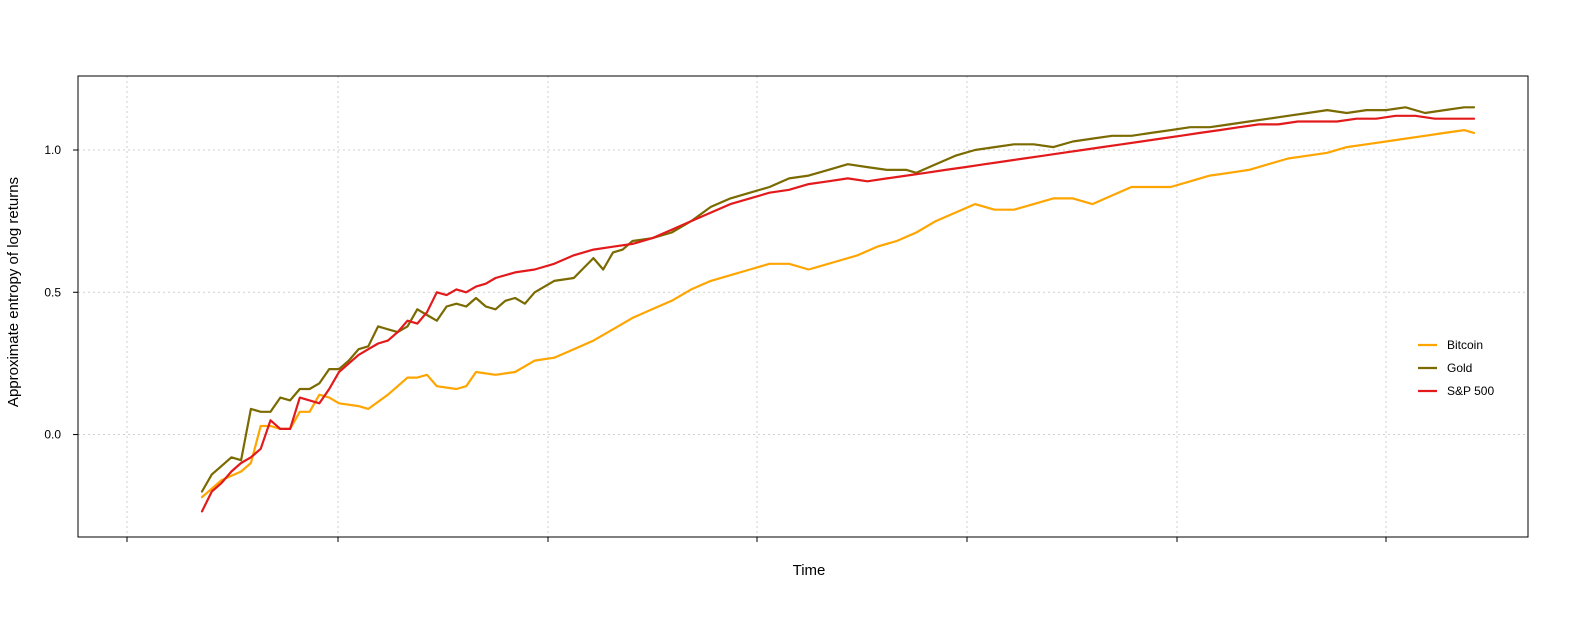 The height and width of the screenshot is (637, 1578). Describe the element at coordinates (1470, 391) in the screenshot. I see `legend-label-s-p-500: S&P 500` at that location.